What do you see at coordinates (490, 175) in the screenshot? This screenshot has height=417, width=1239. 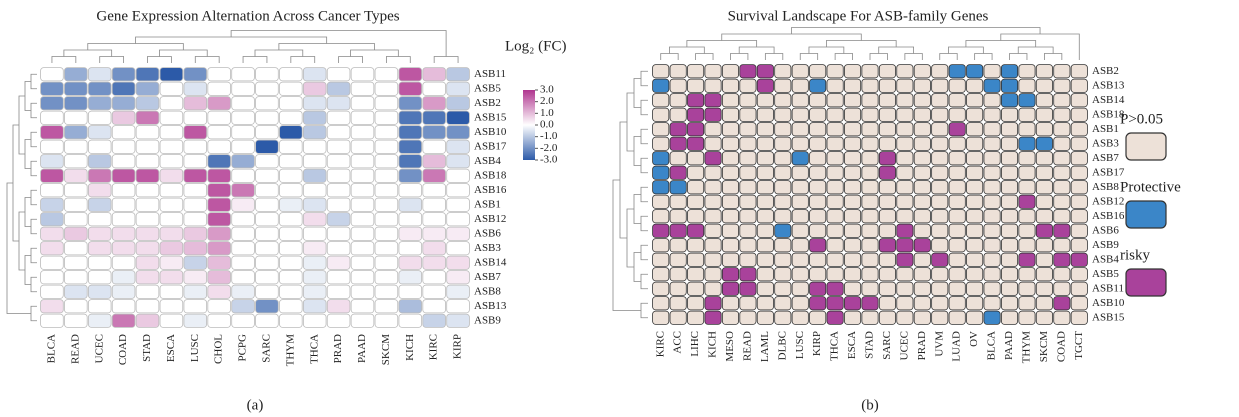 I see `row-label: ASB18` at bounding box center [490, 175].